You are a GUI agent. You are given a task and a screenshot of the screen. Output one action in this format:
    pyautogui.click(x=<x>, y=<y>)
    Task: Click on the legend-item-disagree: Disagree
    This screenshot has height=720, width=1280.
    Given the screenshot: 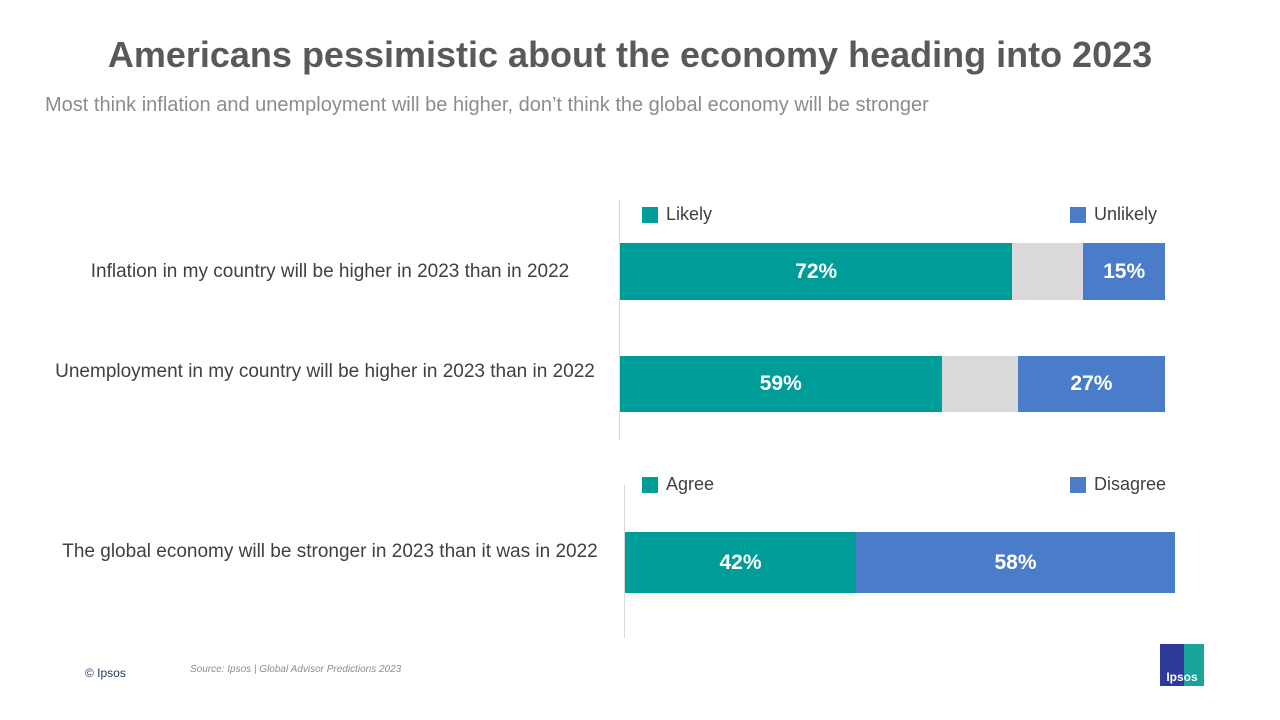 What is the action you would take?
    pyautogui.click(x=1118, y=484)
    